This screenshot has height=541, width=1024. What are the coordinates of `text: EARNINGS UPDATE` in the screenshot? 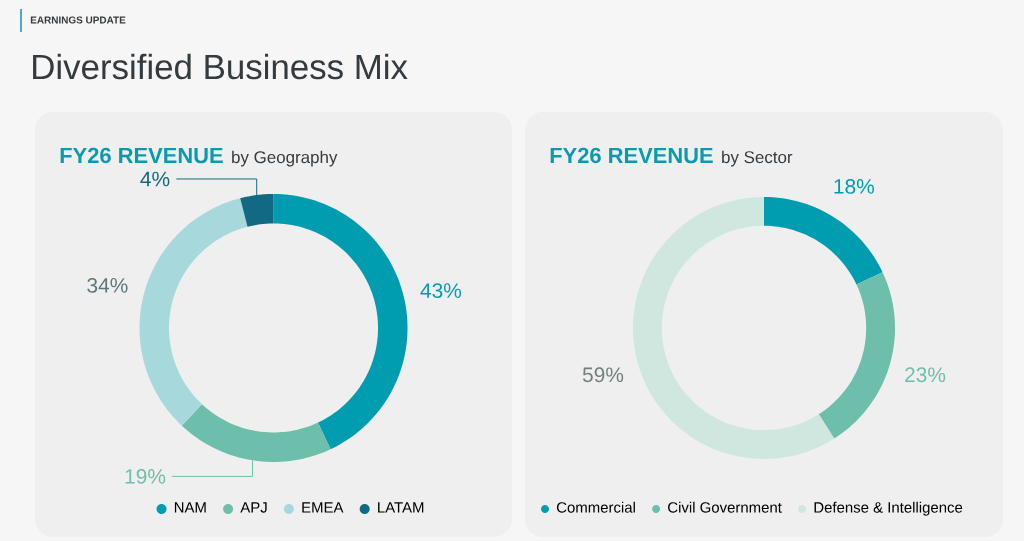 It's located at (78, 20).